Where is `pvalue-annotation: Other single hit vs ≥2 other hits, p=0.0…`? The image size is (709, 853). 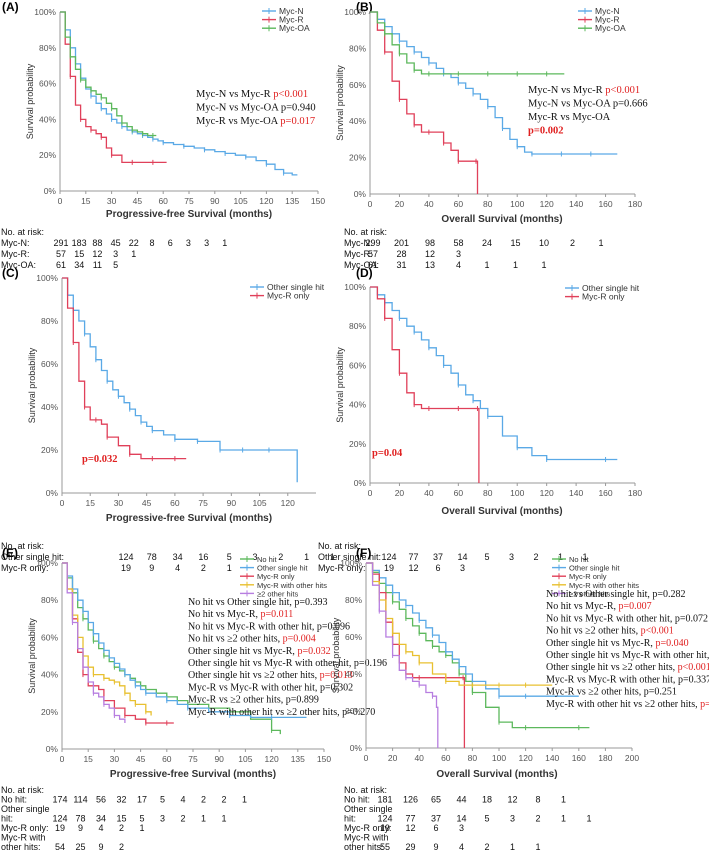
pvalue-annotation: Other single hit vs ≥2 other hits, p=0.0… is located at coordinates (270, 675).